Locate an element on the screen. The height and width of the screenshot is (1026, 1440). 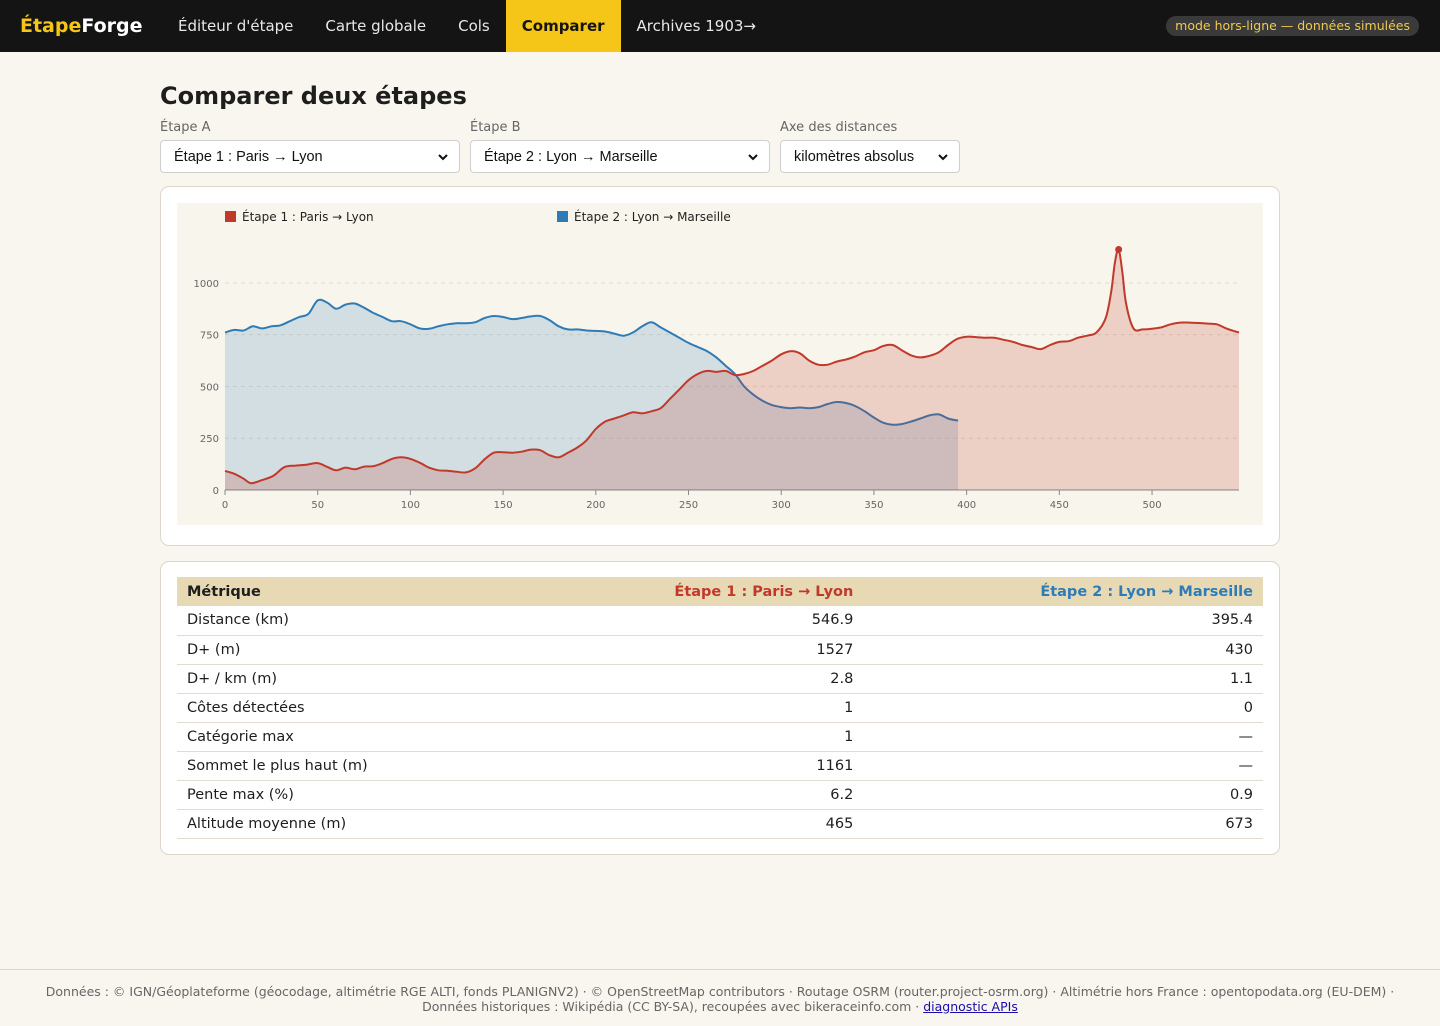
stage-a-value: 6.2 is located at coordinates (692, 795).